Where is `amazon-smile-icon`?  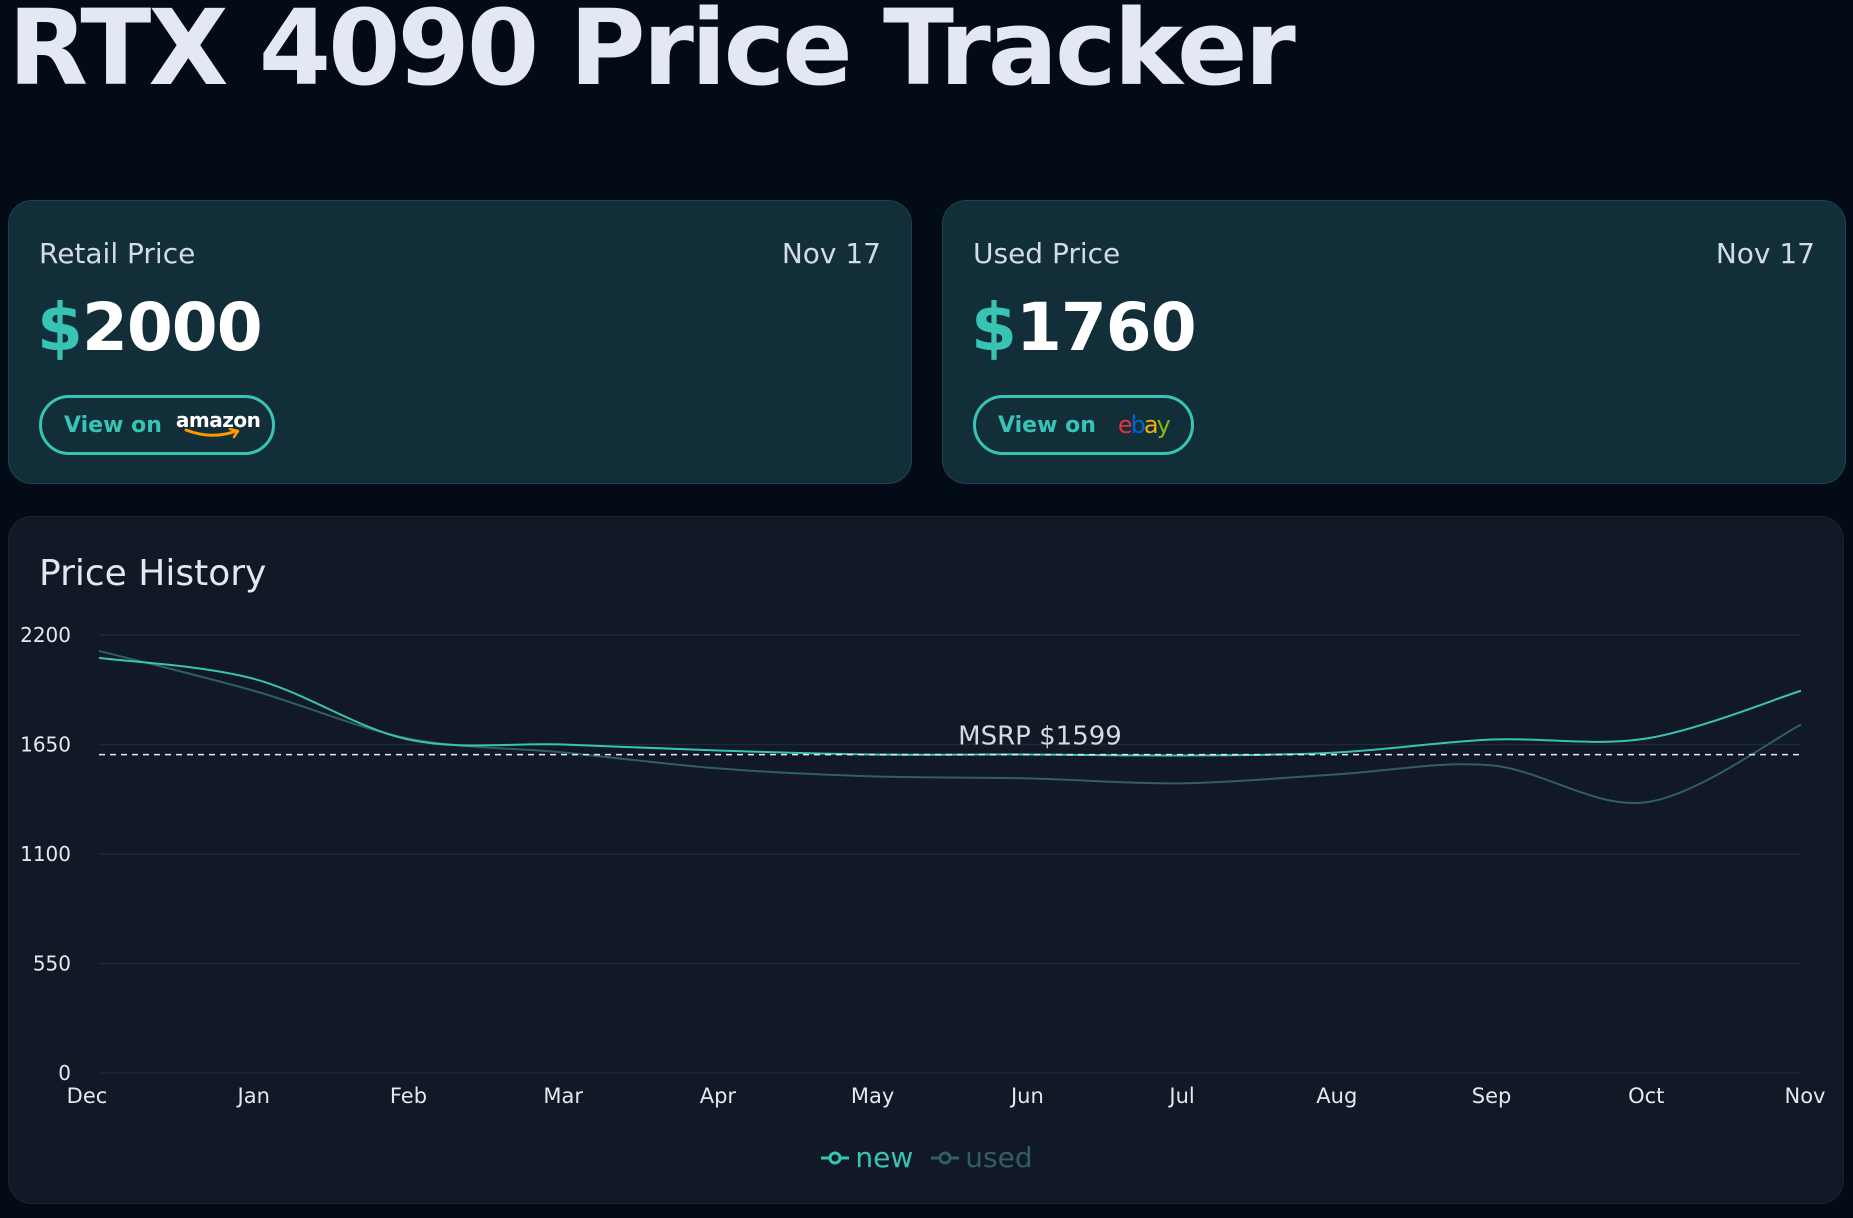
amazon-smile-icon is located at coordinates (212, 433).